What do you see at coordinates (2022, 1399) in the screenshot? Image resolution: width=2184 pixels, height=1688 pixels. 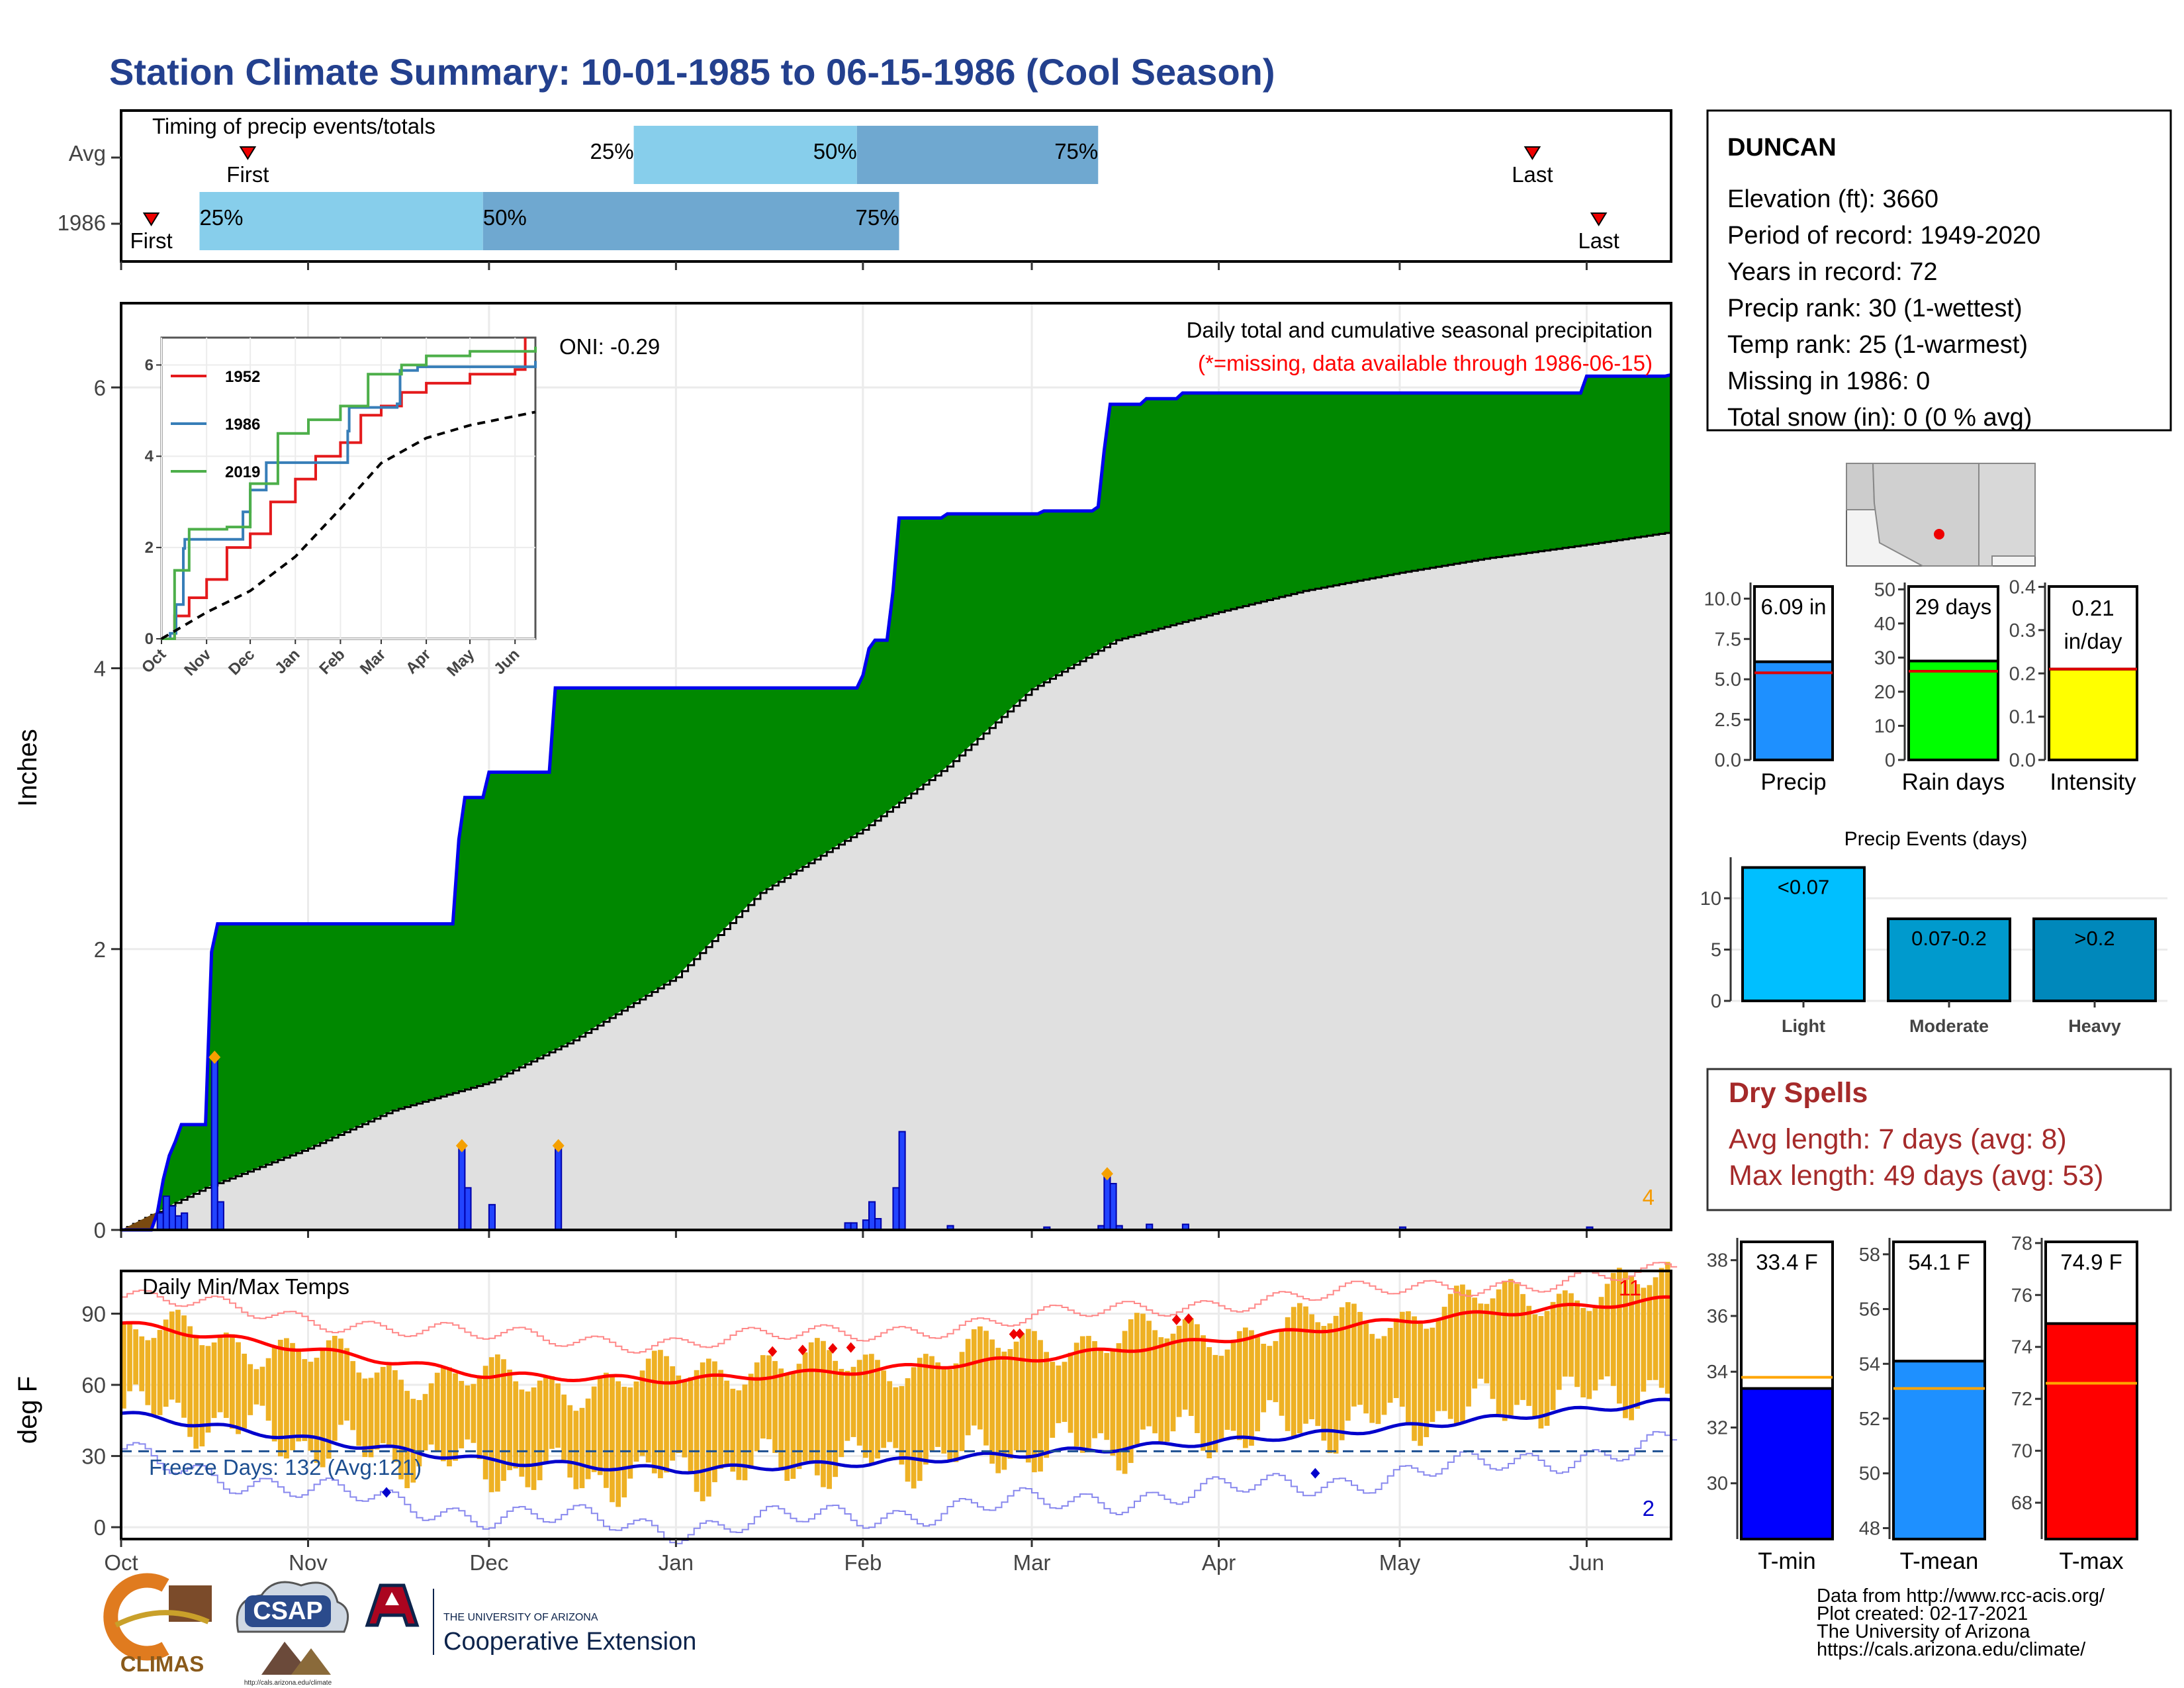 I see `mini-y-tick-label: 72` at bounding box center [2022, 1399].